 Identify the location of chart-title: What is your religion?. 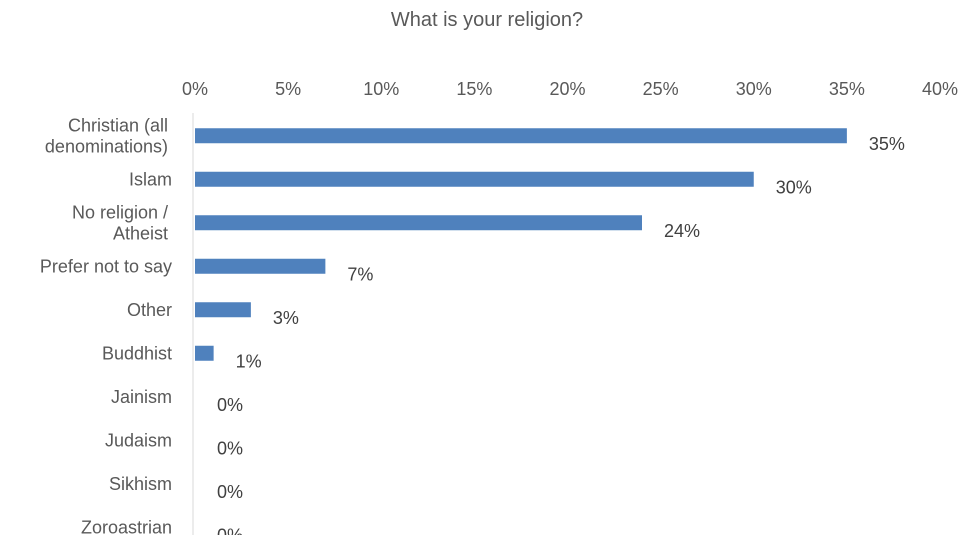
(487, 20).